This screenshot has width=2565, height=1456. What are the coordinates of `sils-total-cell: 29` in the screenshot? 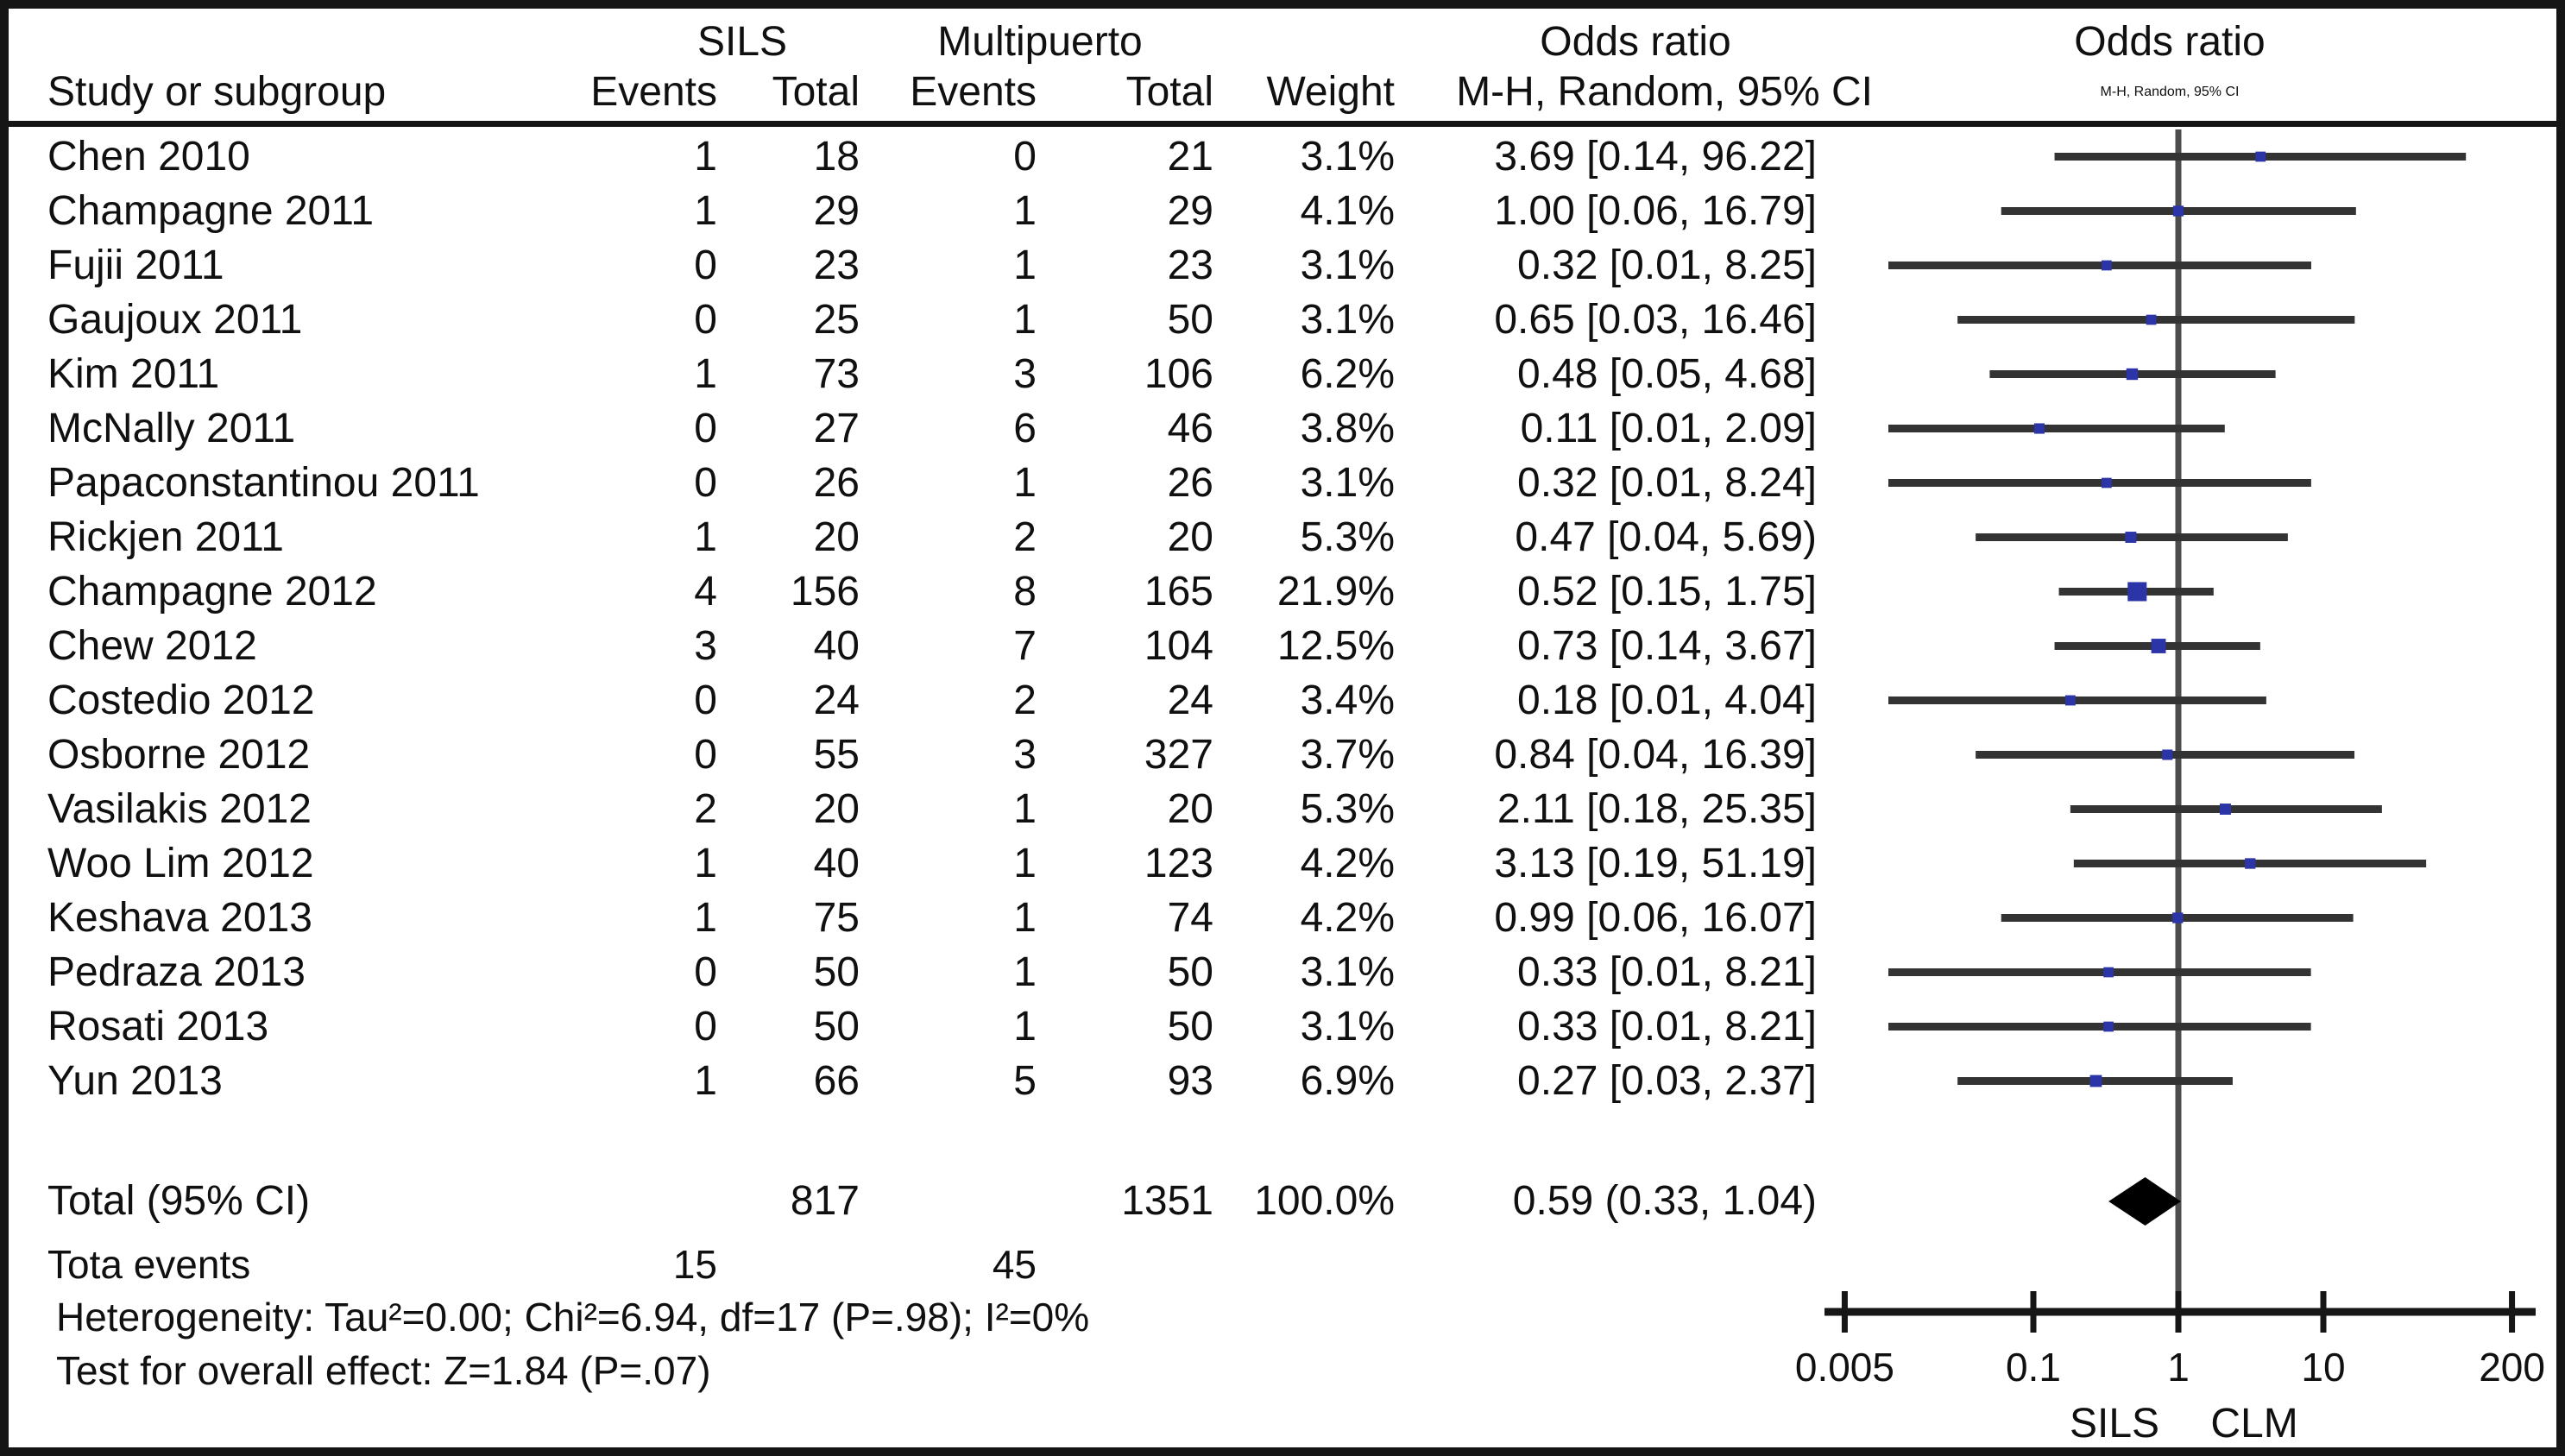 It's located at (836, 211).